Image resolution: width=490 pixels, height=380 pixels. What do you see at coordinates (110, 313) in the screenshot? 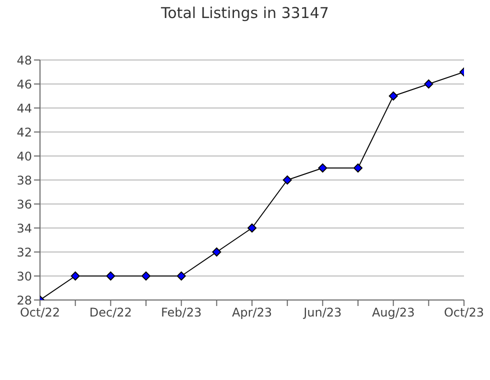
I see `x-tick-label: Dec/22` at bounding box center [110, 313].